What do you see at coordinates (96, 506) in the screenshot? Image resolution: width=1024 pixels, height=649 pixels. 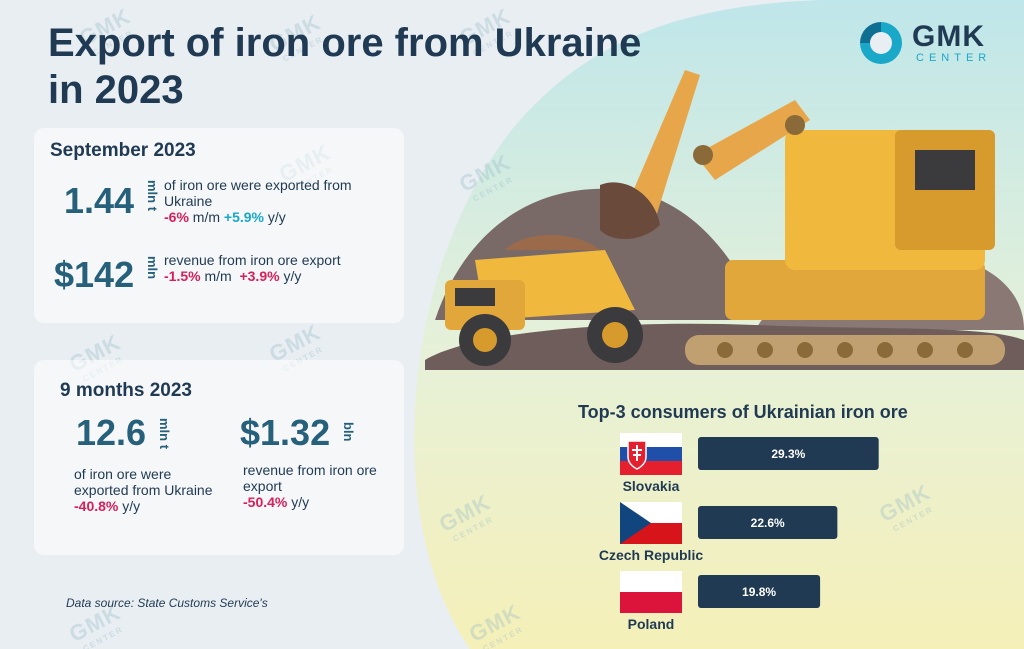 I see `nine-ore-yy-value: -40.8%` at bounding box center [96, 506].